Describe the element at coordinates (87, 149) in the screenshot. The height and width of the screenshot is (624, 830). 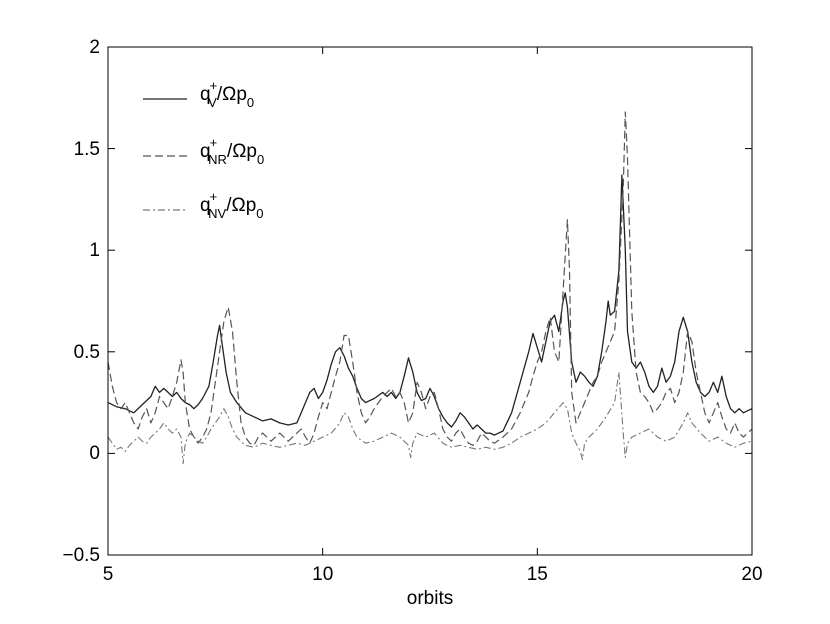
I see `y-tick-label: 1.5` at that location.